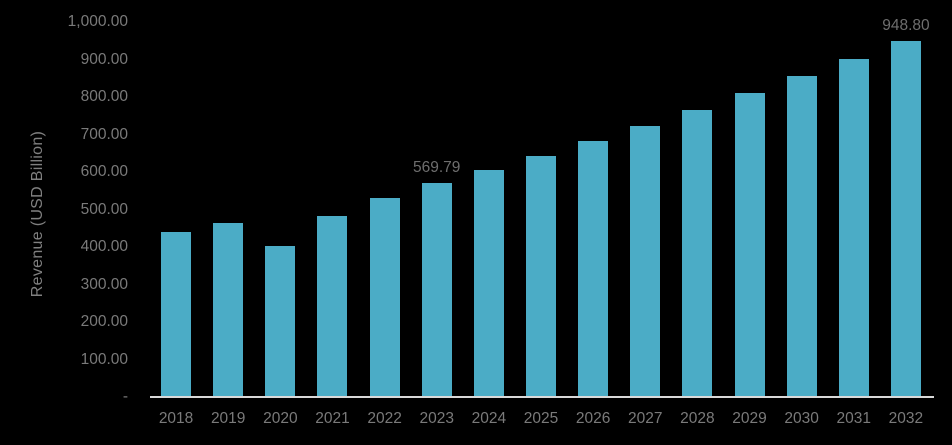  What do you see at coordinates (176, 418) in the screenshot?
I see `x-tick-label: 2018` at bounding box center [176, 418].